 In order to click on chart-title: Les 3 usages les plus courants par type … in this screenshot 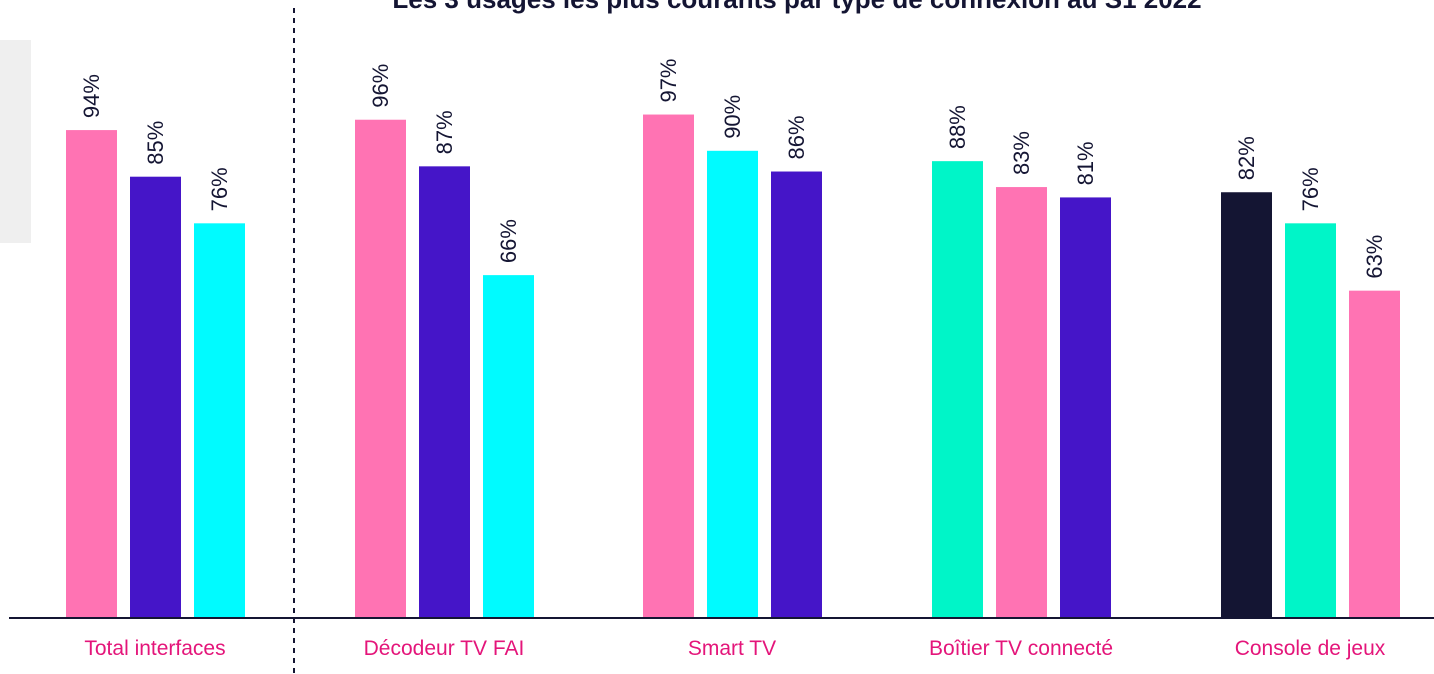, I will do `click(796, 7)`.